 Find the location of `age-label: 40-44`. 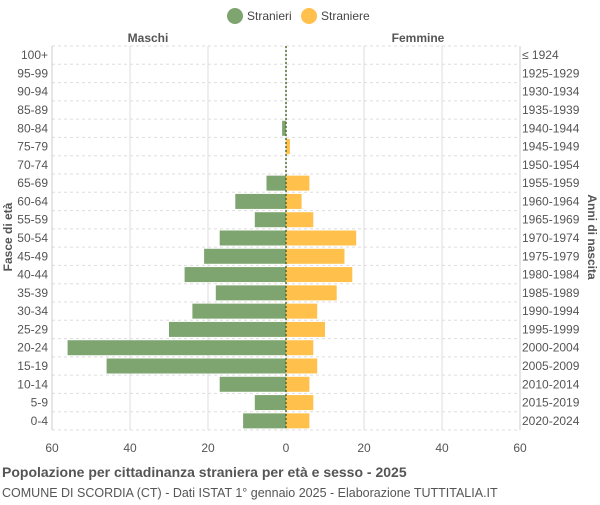

age-label: 40-44 is located at coordinates (32, 275).